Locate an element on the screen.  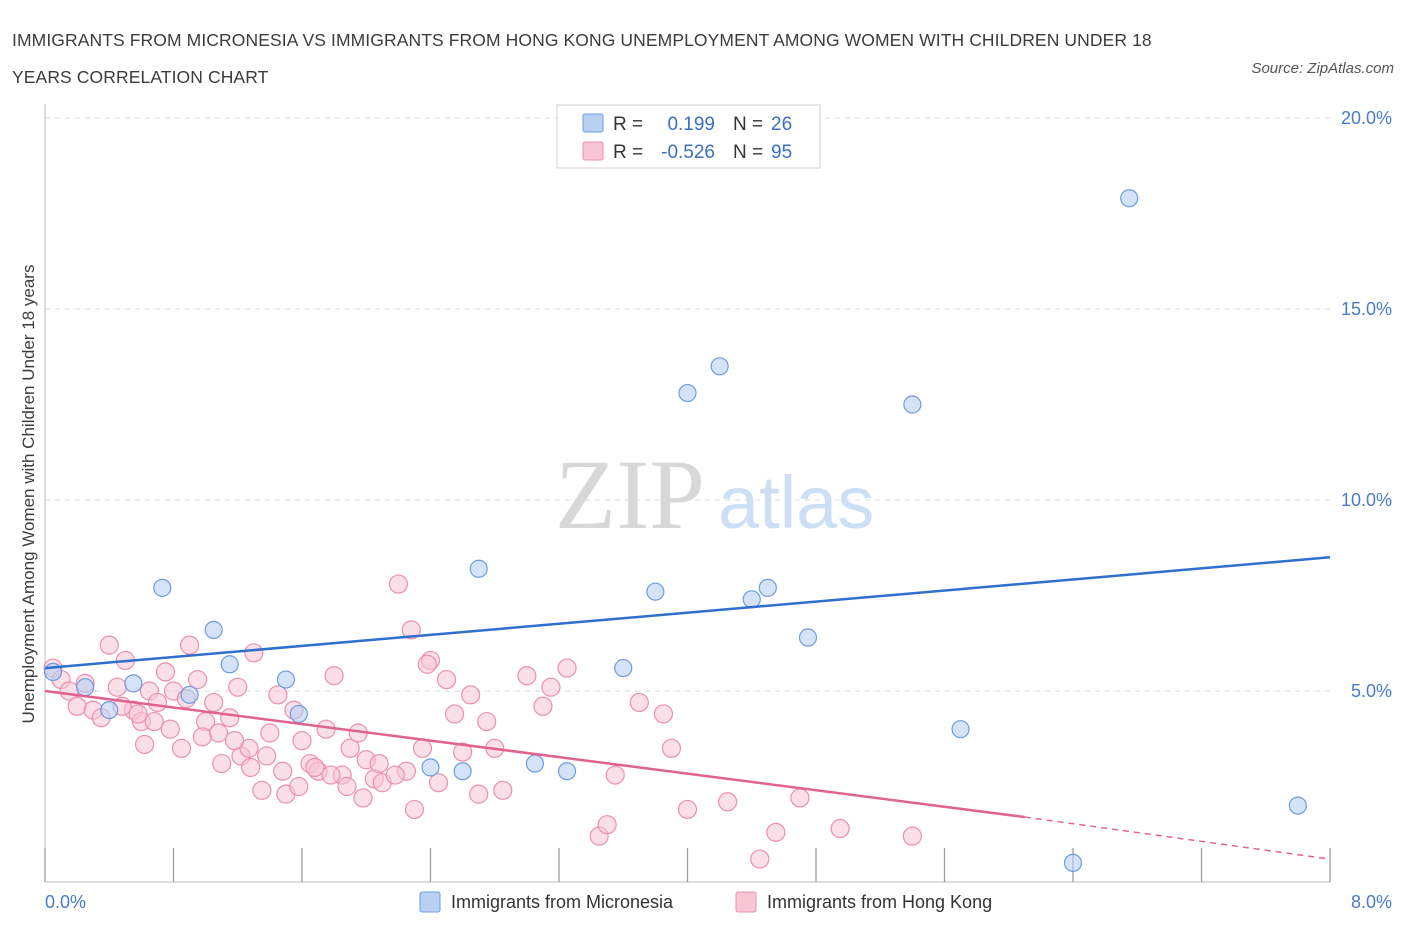
series-legend-swatch-hongkong is located at coordinates (746, 902).